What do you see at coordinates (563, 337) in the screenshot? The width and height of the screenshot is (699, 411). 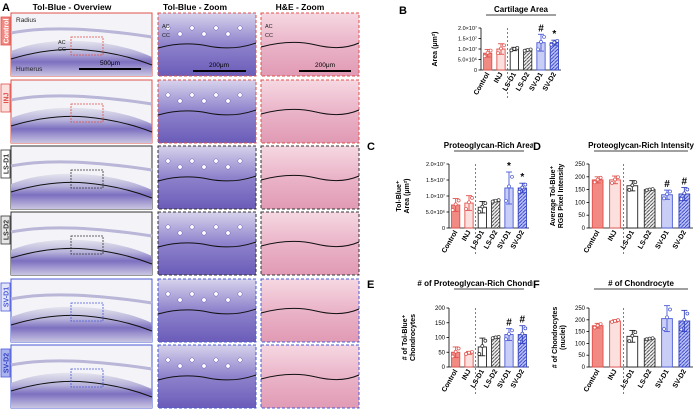 I see `y-axis-label: (nuclei)` at bounding box center [563, 337].